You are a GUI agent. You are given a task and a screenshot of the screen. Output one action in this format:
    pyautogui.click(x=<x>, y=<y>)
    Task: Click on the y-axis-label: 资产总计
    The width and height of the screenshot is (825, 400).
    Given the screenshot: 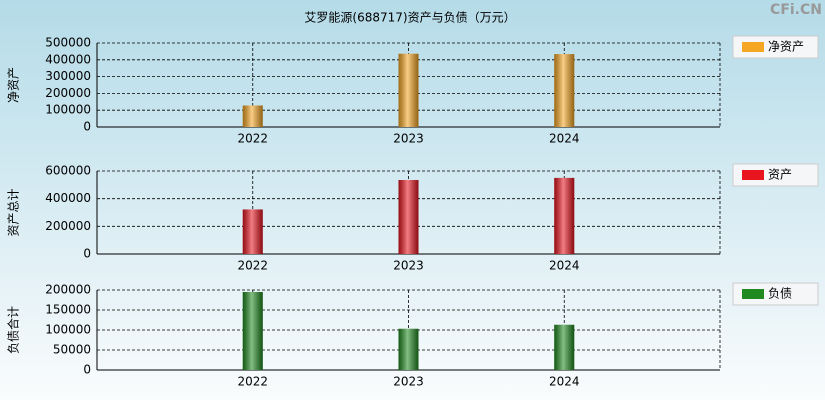 What is the action you would take?
    pyautogui.click(x=14, y=212)
    